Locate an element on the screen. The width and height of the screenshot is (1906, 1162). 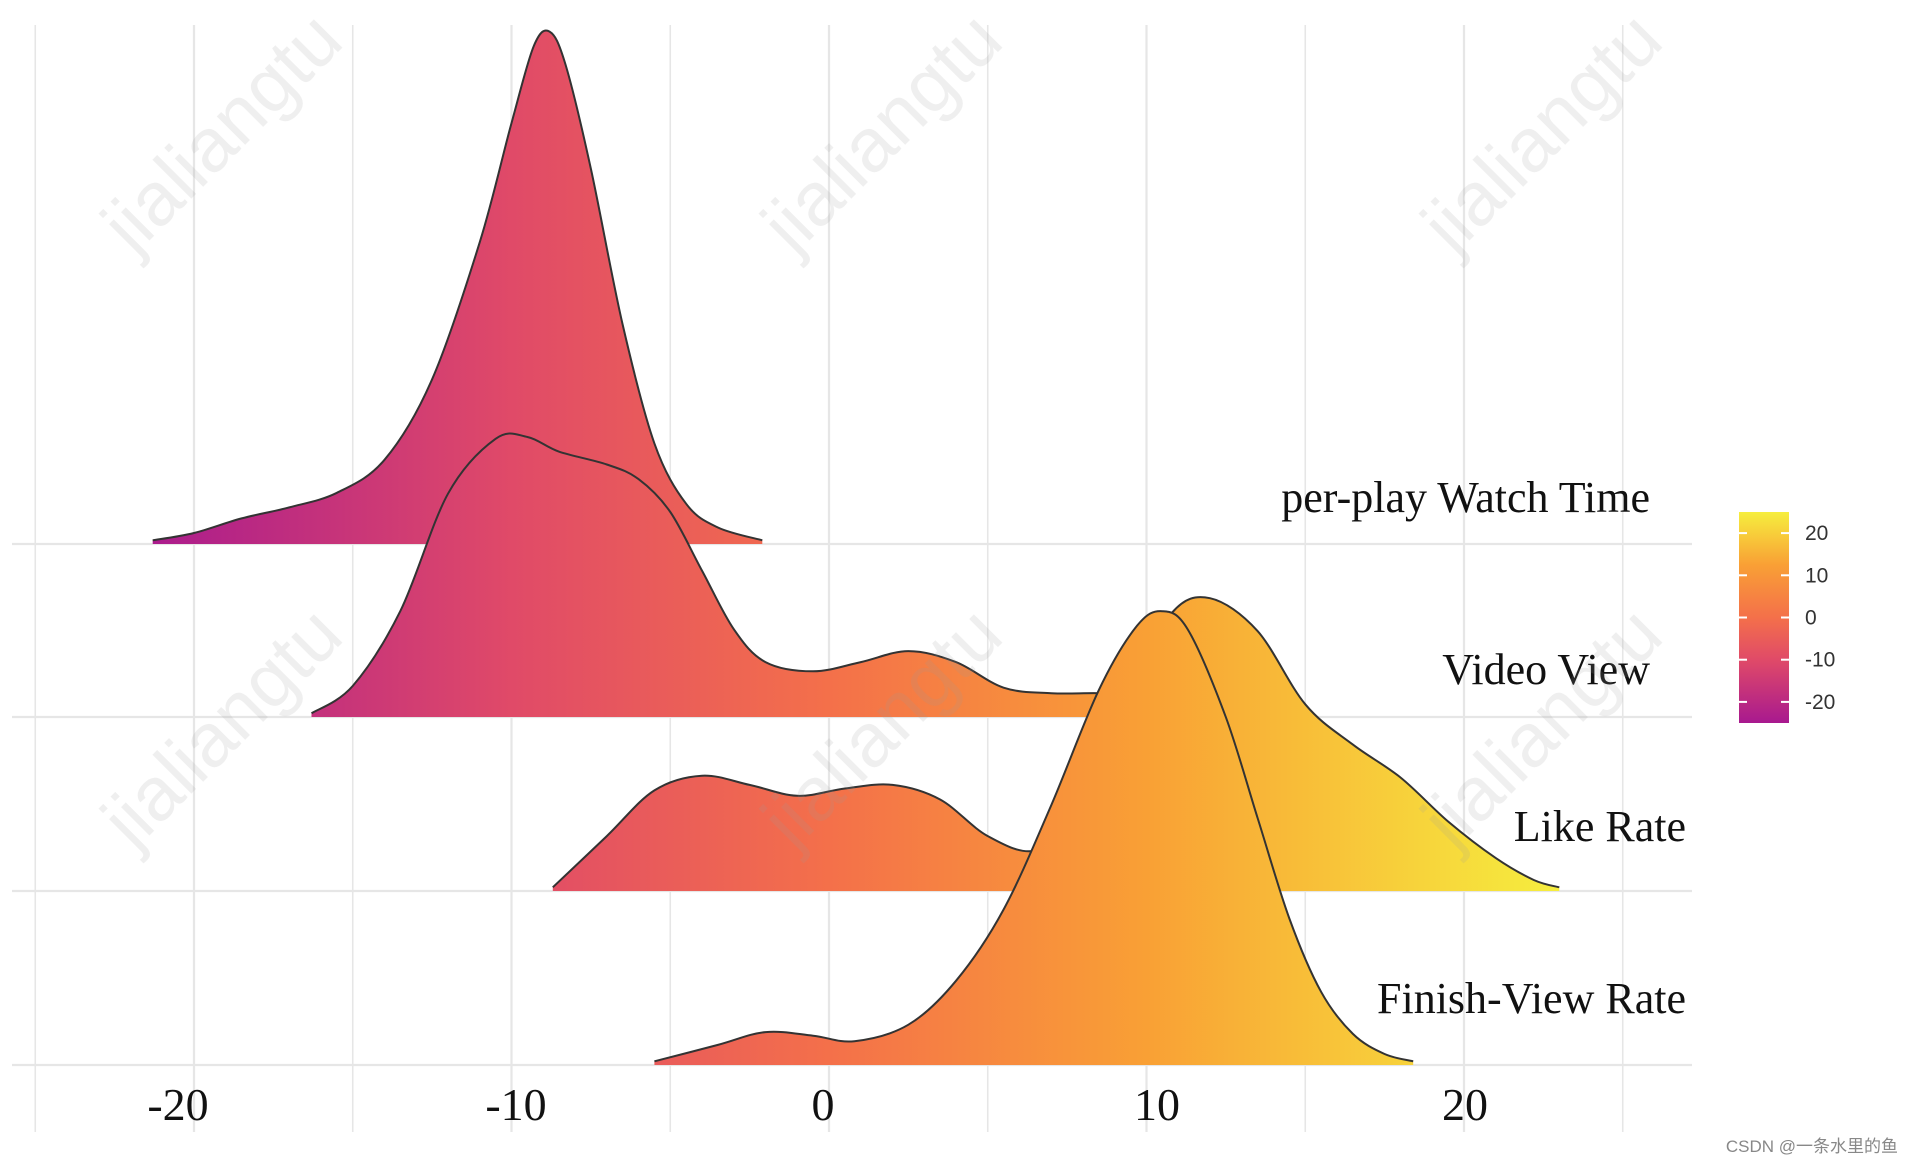
series-label: Like Rate is located at coordinates (1600, 826).